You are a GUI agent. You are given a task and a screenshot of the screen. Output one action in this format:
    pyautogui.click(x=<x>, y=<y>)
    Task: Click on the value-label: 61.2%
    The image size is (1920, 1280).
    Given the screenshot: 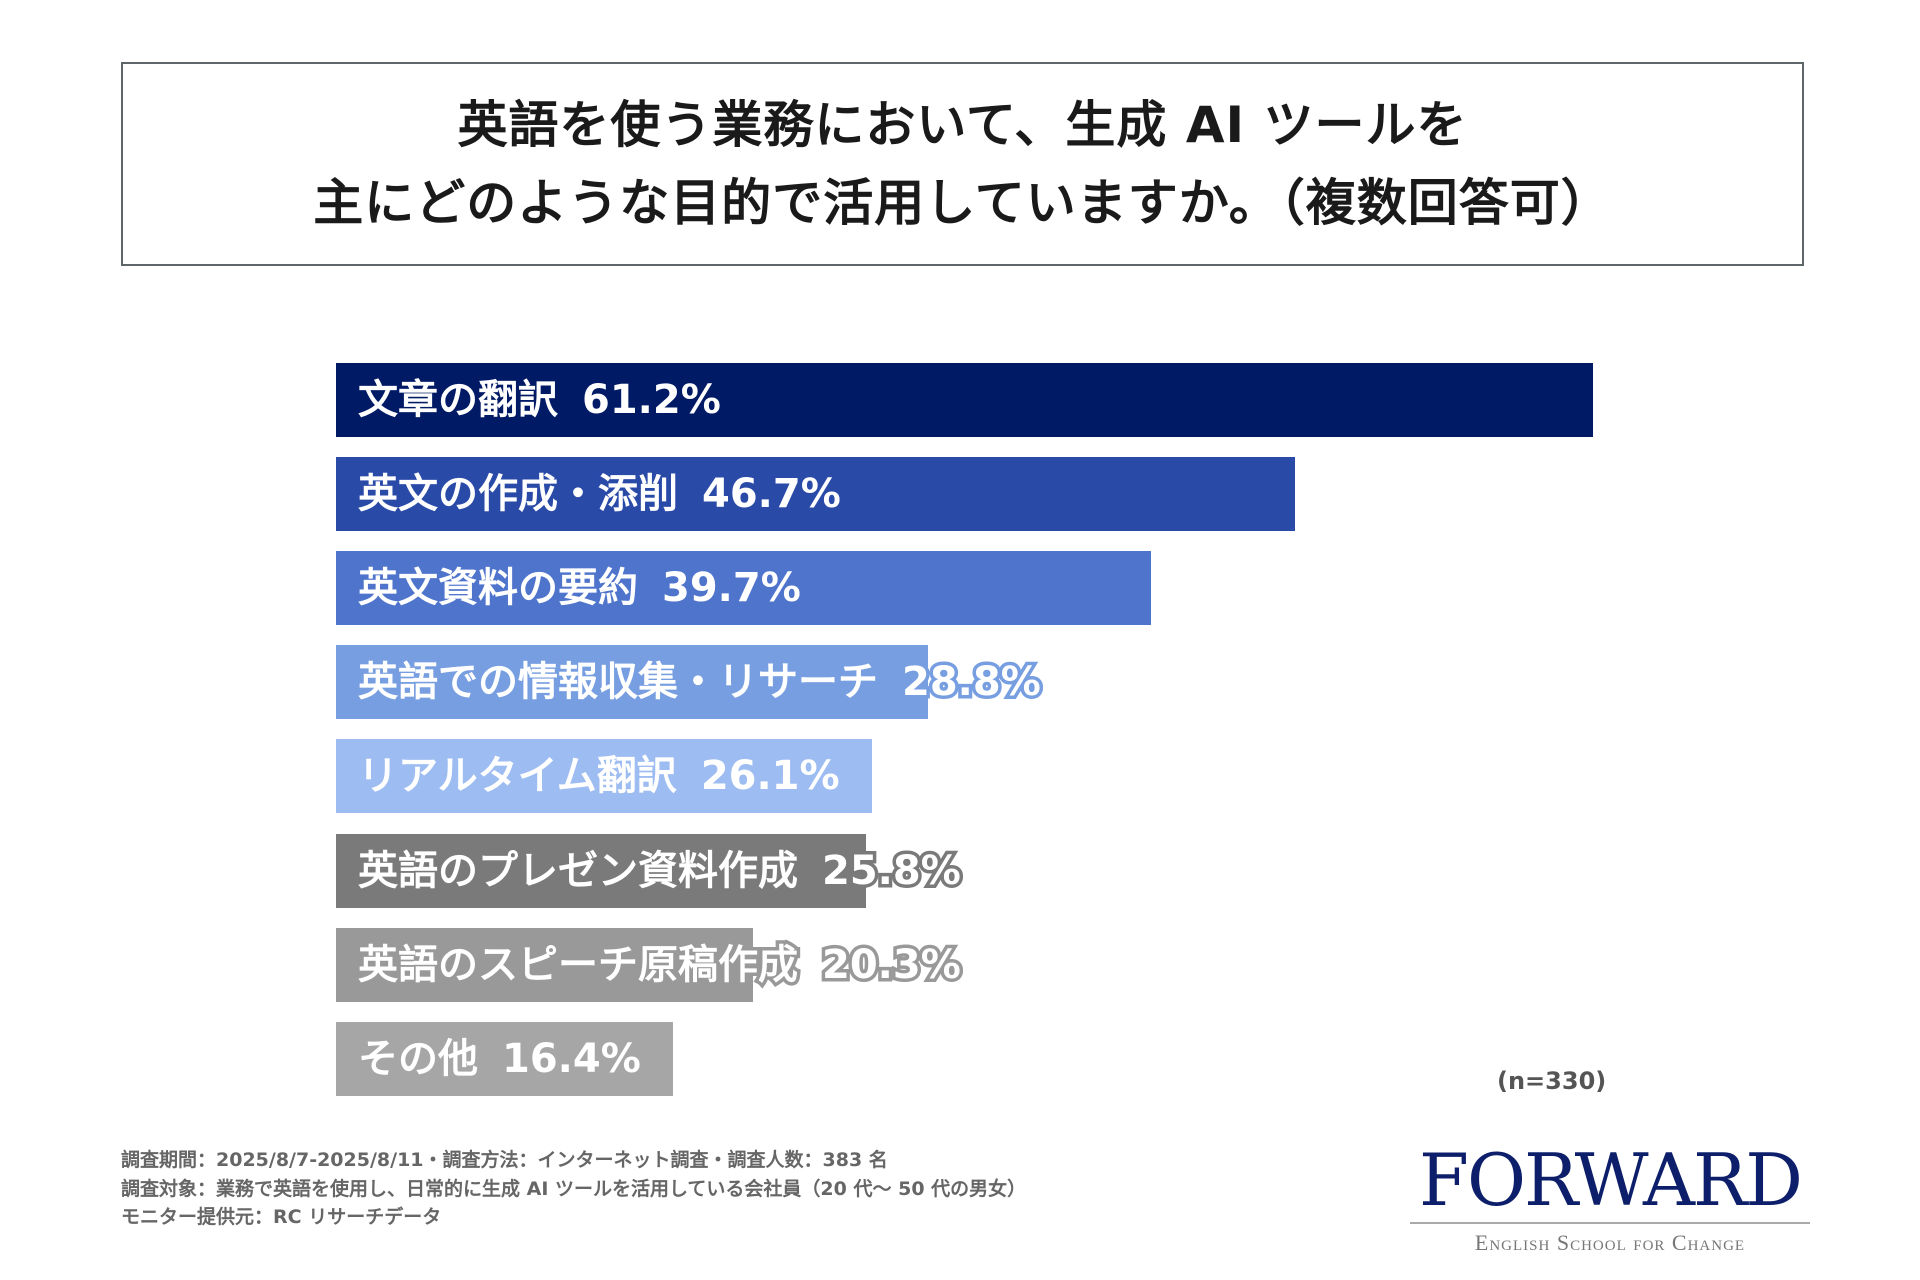 What is the action you would take?
    pyautogui.click(x=652, y=400)
    